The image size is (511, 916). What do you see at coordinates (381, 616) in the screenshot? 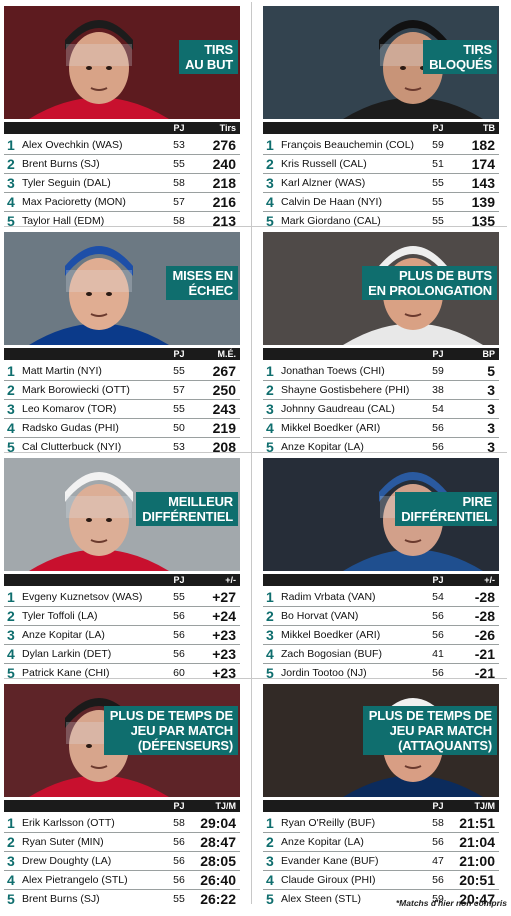
I see `table-row: 2 Bo Horvat (VAN) 56 -28` at bounding box center [381, 616].